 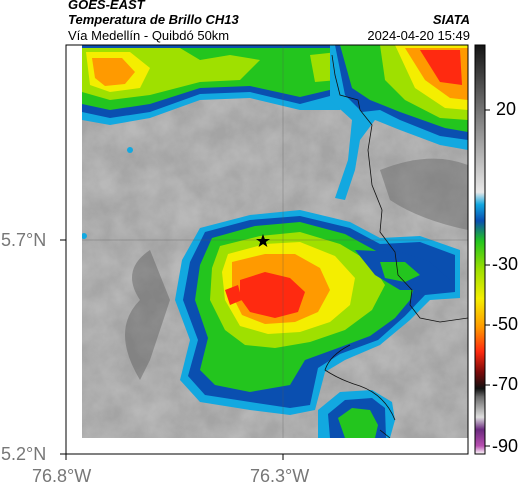 What do you see at coordinates (24, 240) in the screenshot?
I see `lat-label: 5.7°N` at bounding box center [24, 240].